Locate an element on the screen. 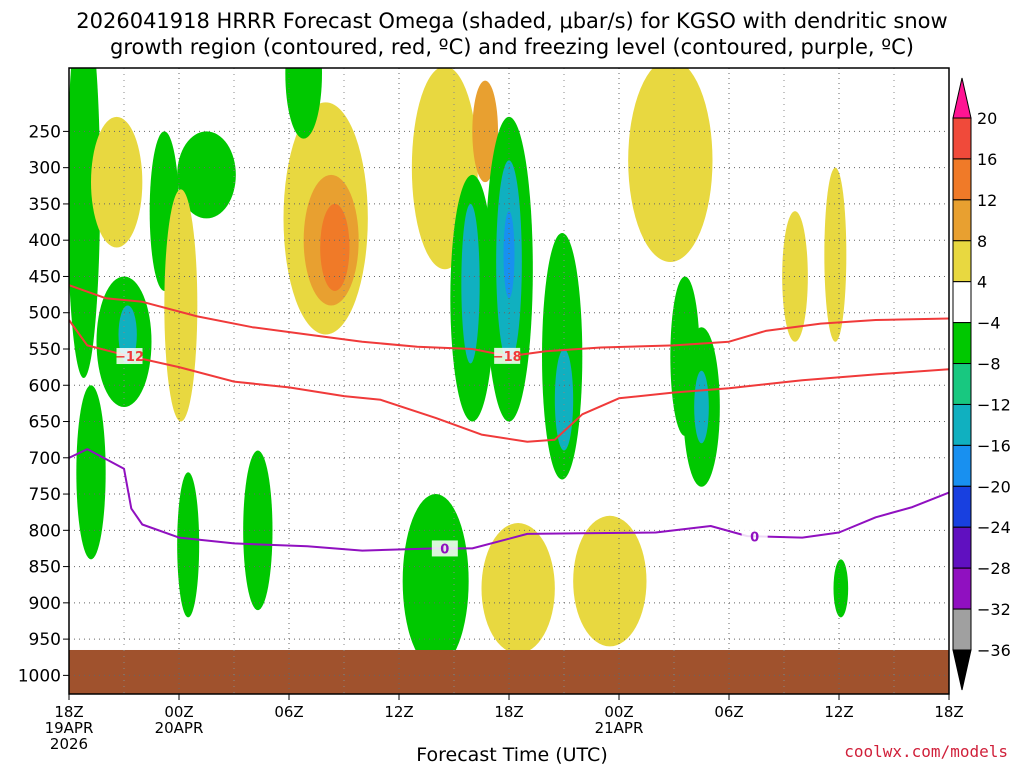  isotherm-label-0: −12 is located at coordinates (129, 357).